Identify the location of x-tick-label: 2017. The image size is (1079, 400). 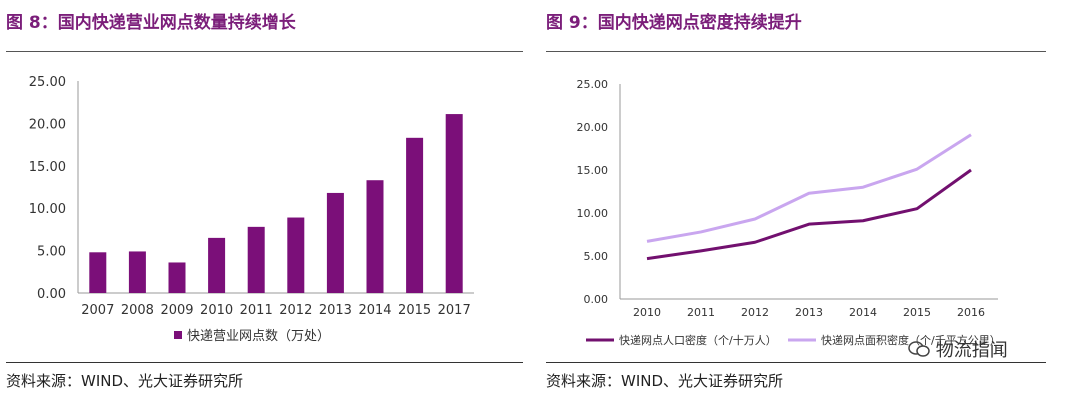
(454, 310).